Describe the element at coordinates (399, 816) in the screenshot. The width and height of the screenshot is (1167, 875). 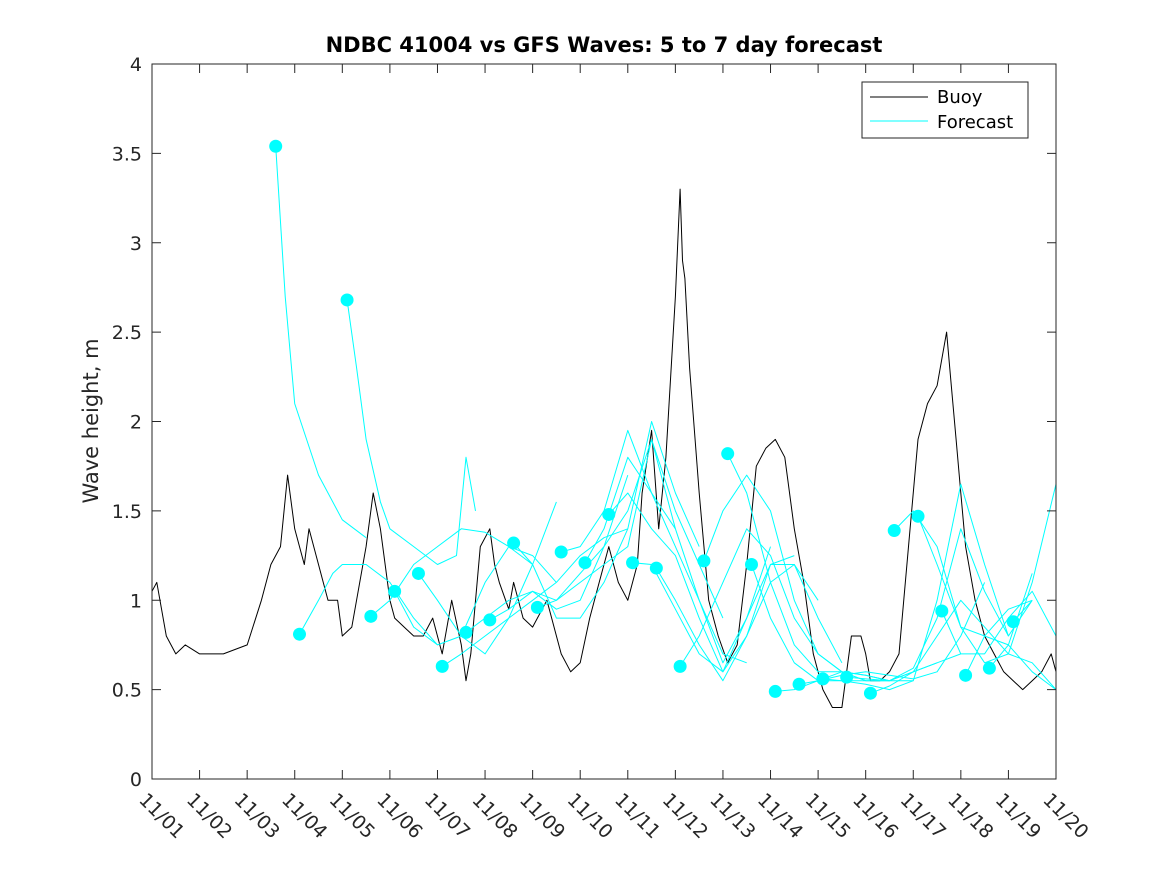
I see `x-tick-label: 11/06` at that location.